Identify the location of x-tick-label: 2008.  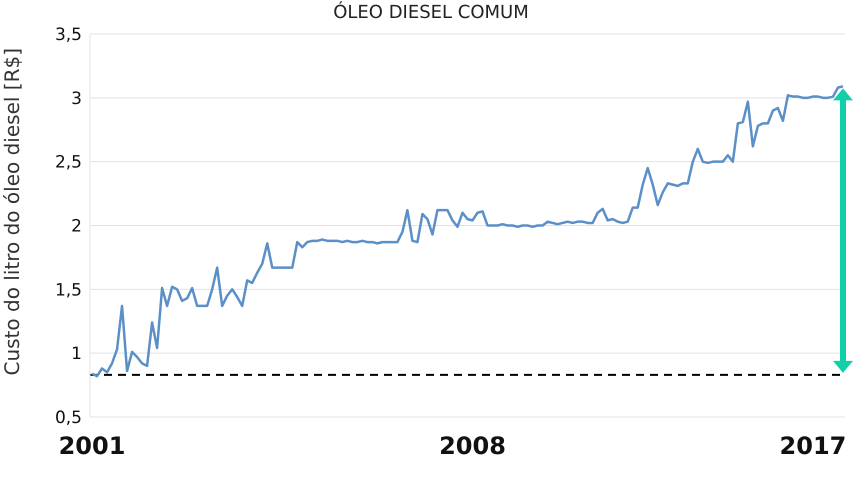
(472, 446).